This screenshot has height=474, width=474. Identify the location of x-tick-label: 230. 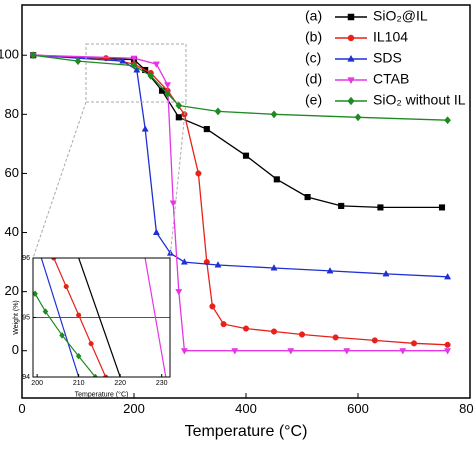
(162, 383).